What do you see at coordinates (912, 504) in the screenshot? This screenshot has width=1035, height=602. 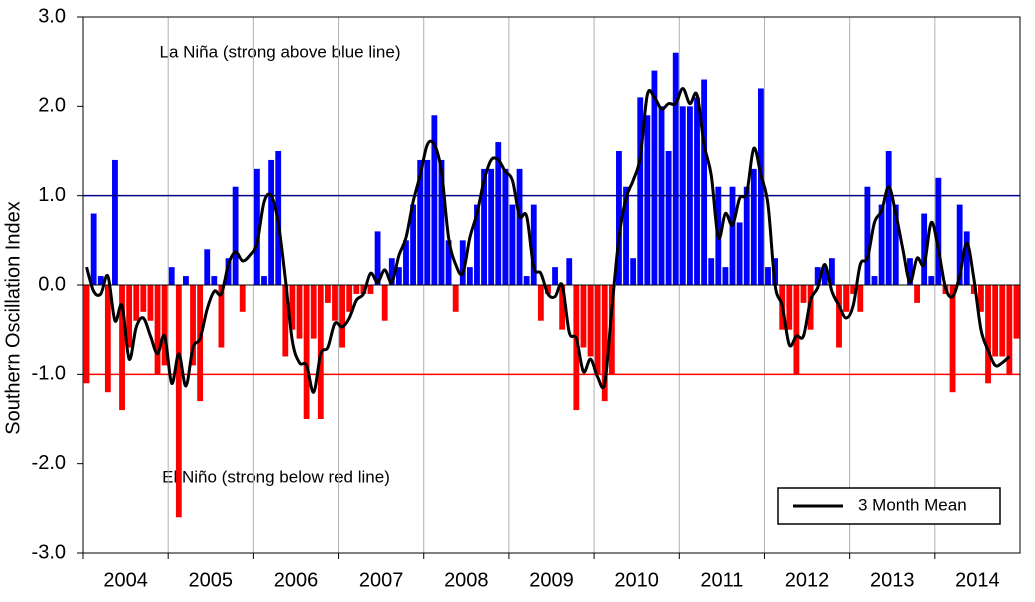 I see `legend-label: 3 Month Mean` at bounding box center [912, 504].